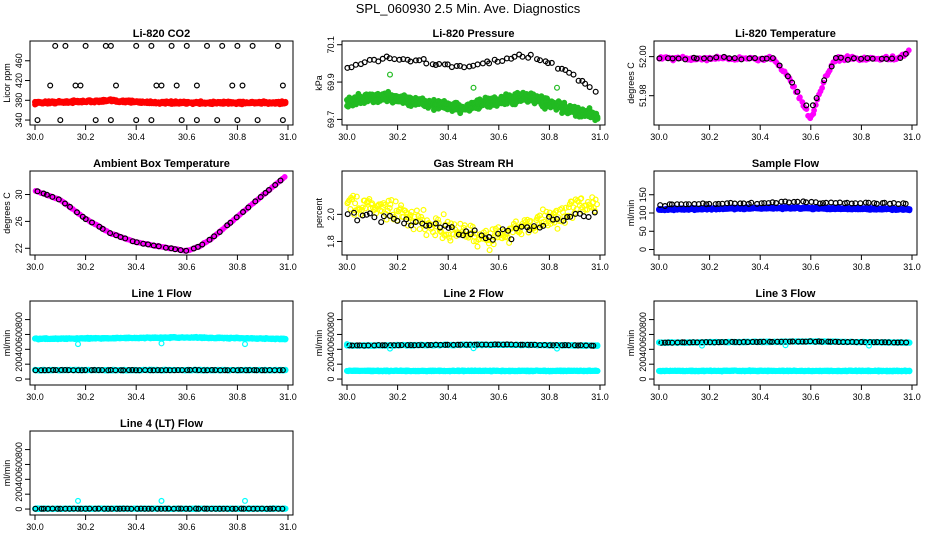 This screenshot has width=936, height=540. Describe the element at coordinates (550, 267) in the screenshot. I see `x-tick-label: 30.8` at that location.